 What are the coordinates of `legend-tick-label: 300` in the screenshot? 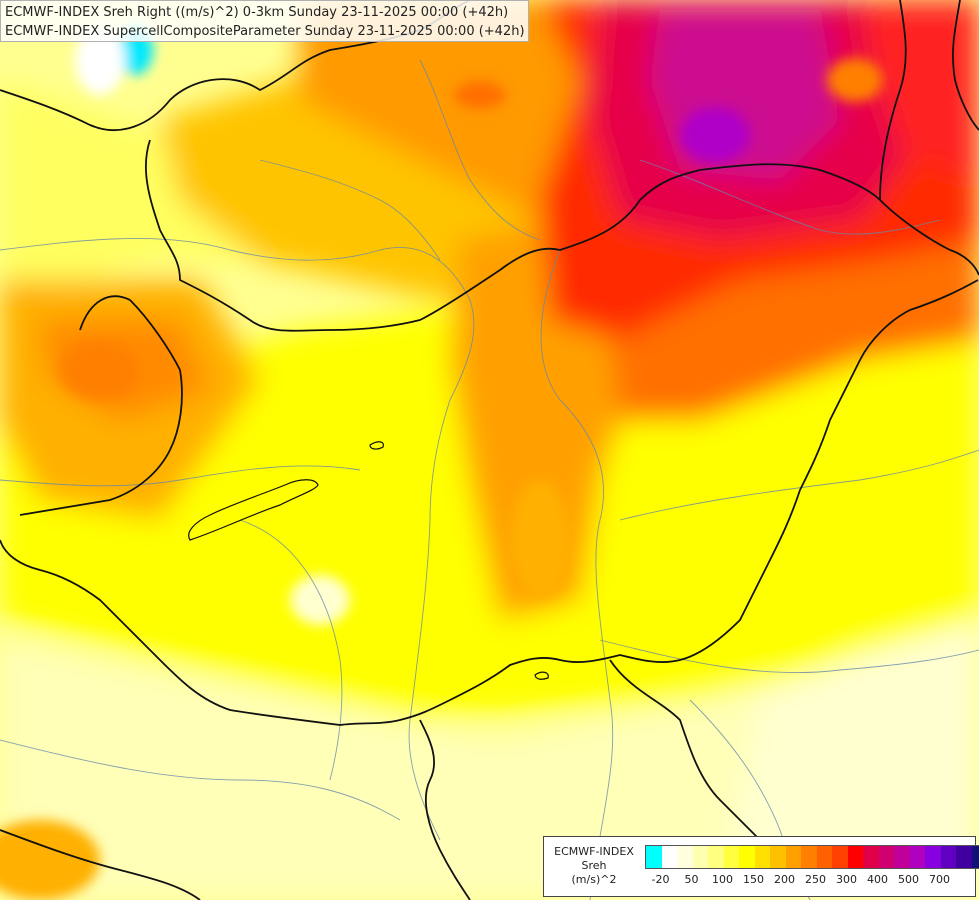 It's located at (846, 879).